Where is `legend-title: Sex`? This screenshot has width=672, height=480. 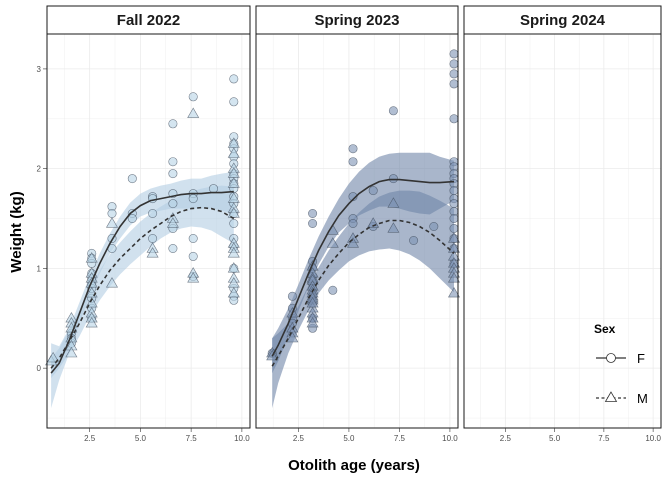 legend-title: Sex is located at coordinates (605, 329).